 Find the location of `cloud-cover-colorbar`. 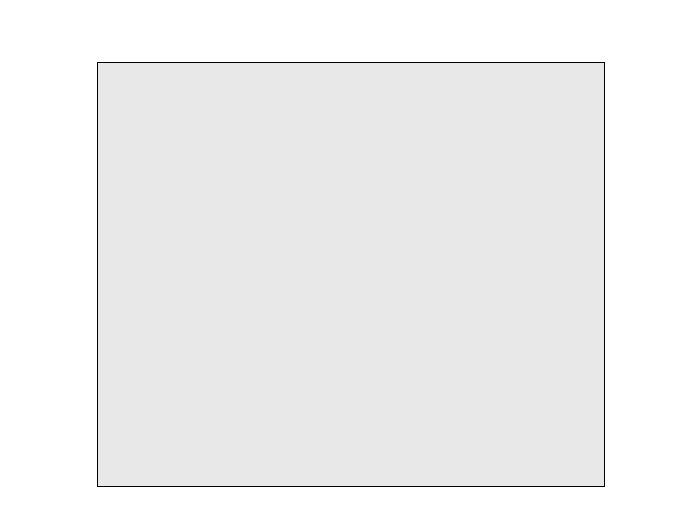

cloud-cover-colorbar is located at coordinates (37, 272).